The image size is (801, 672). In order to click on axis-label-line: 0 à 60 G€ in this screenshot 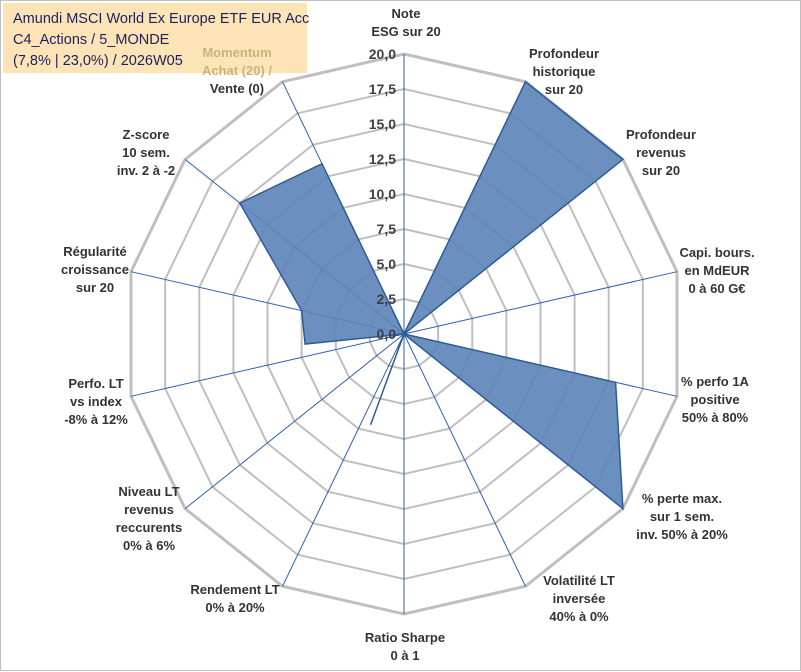, I will do `click(716, 288)`.